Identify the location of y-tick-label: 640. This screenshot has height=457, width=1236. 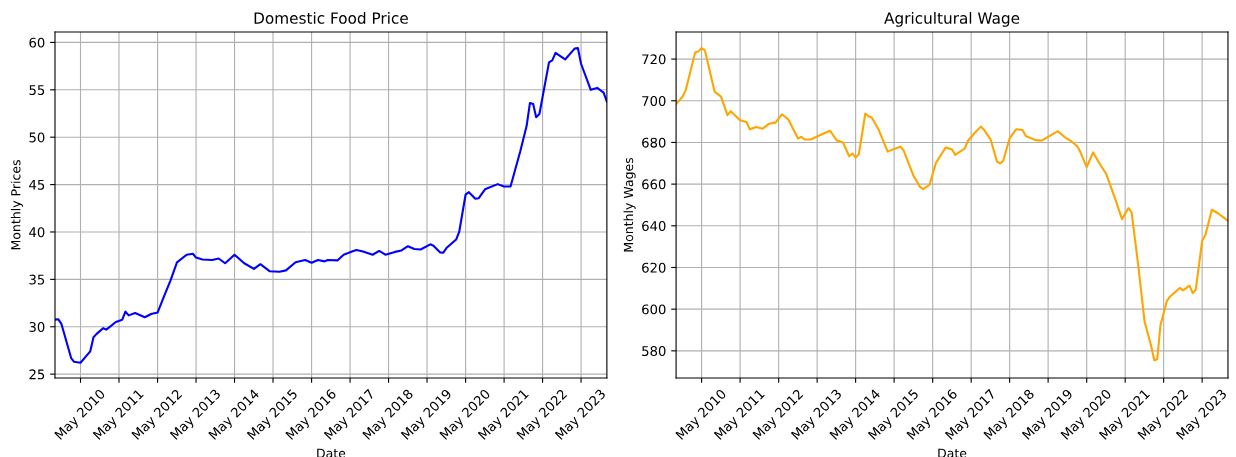
(654, 226).